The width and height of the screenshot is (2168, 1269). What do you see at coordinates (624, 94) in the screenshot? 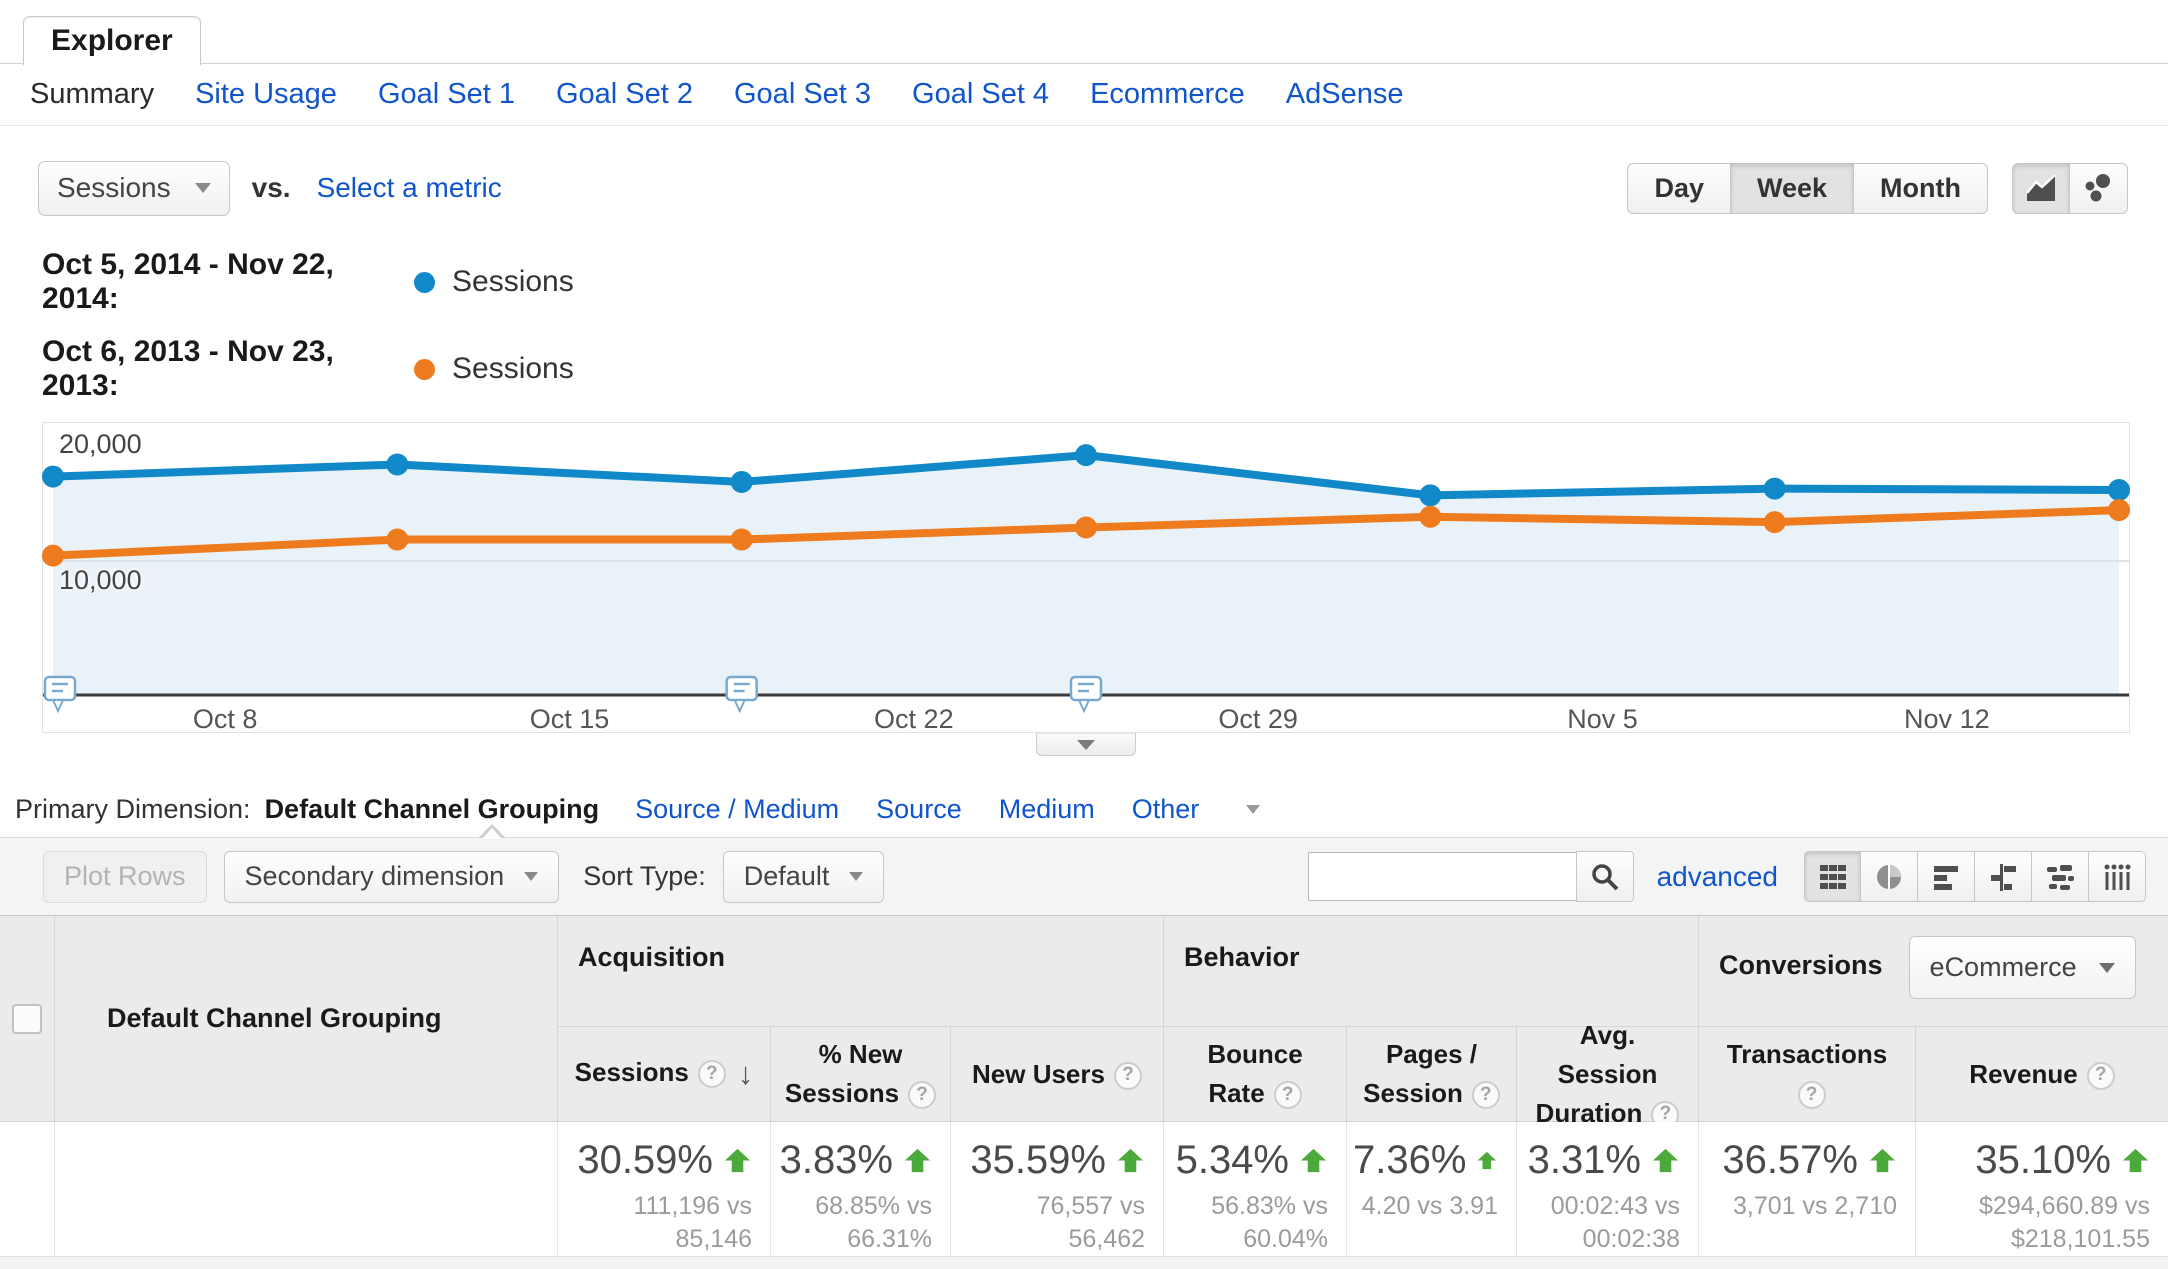
I see `subnav-item-goal-set-2: Goal Set 2` at bounding box center [624, 94].